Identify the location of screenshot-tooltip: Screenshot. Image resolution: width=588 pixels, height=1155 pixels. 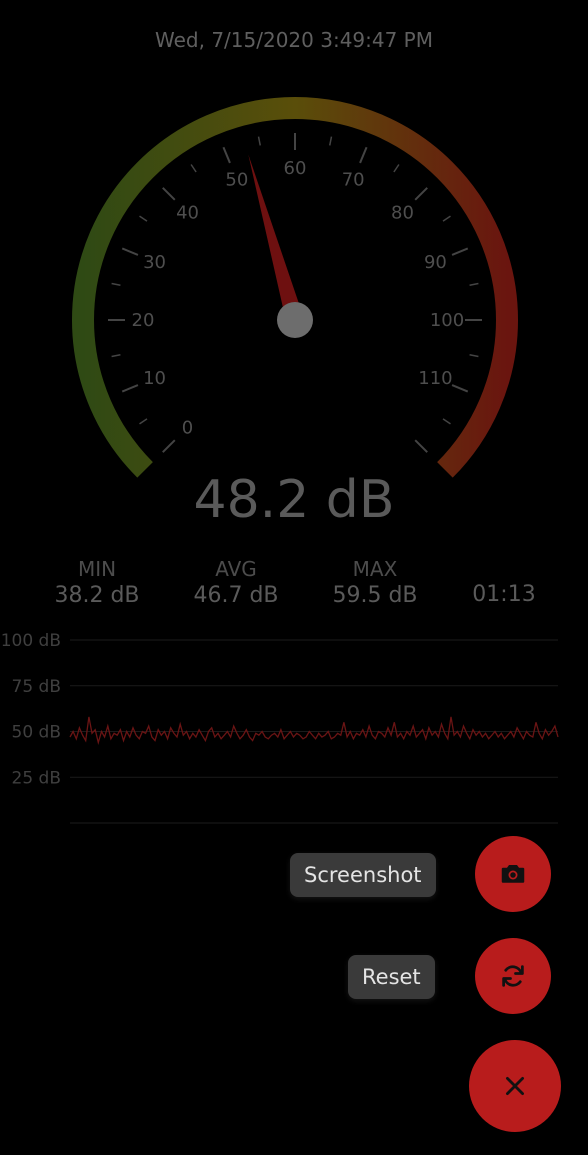
(363, 875).